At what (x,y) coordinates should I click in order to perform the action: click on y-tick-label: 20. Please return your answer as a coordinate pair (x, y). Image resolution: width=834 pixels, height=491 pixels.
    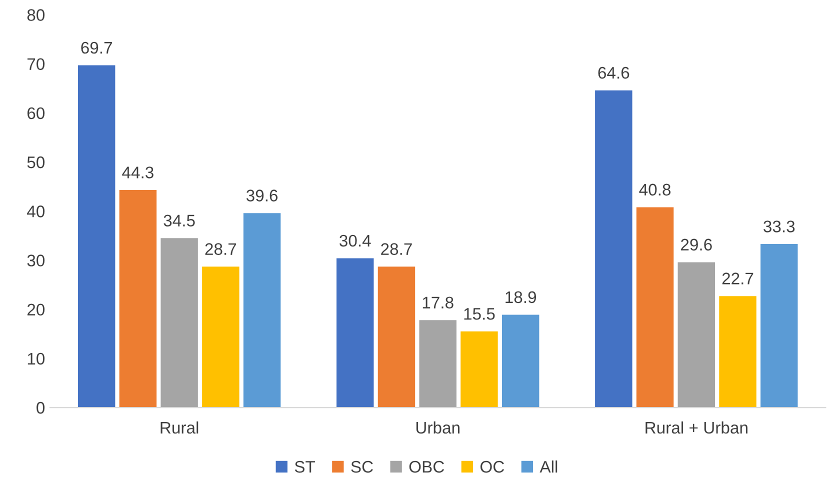
    Looking at the image, I should click on (36, 310).